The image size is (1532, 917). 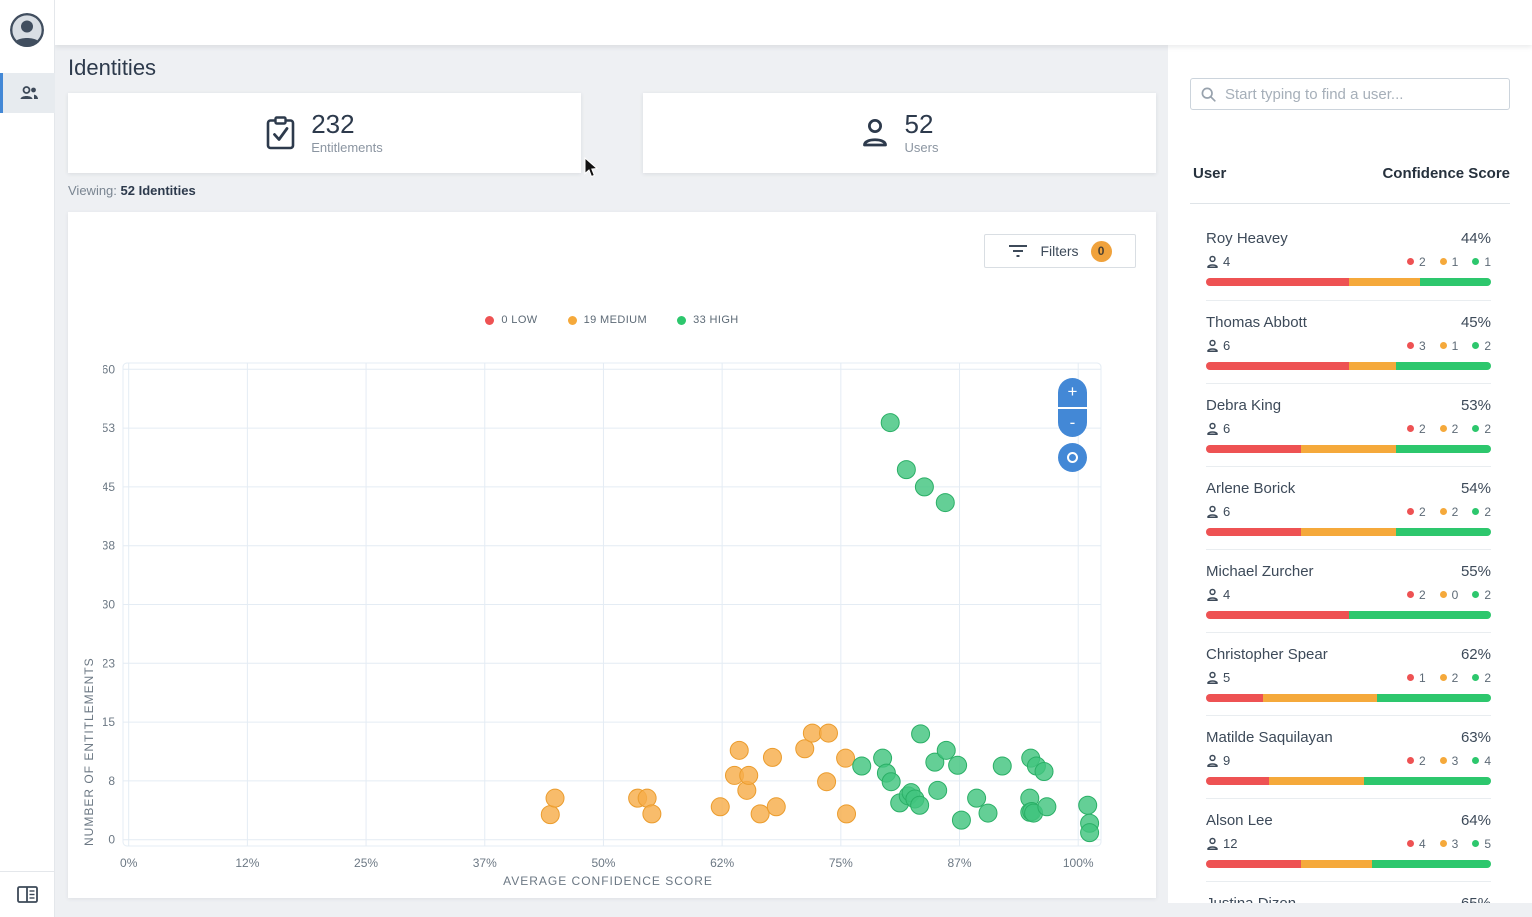 What do you see at coordinates (511, 320) in the screenshot?
I see `legend-item: 0 LOW` at bounding box center [511, 320].